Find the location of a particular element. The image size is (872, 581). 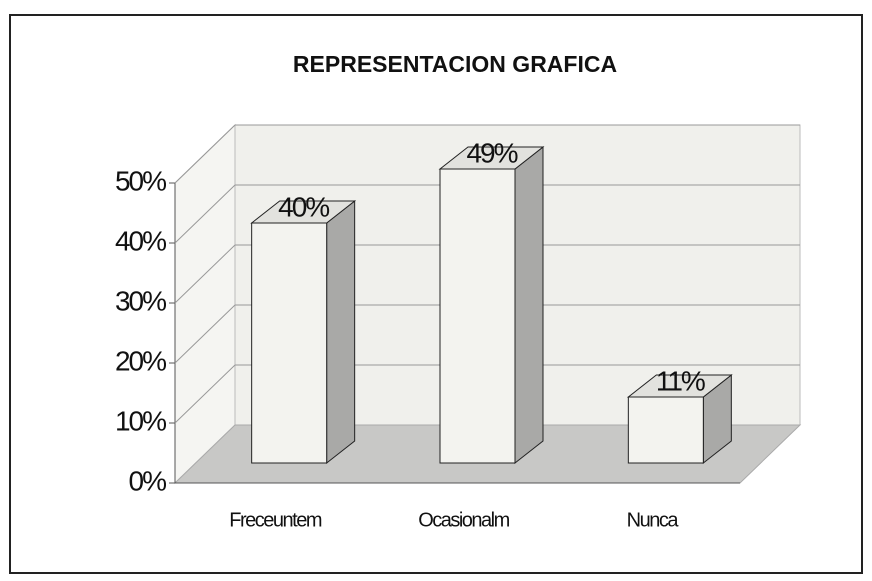

x-tick-label: Nunca is located at coordinates (653, 520).